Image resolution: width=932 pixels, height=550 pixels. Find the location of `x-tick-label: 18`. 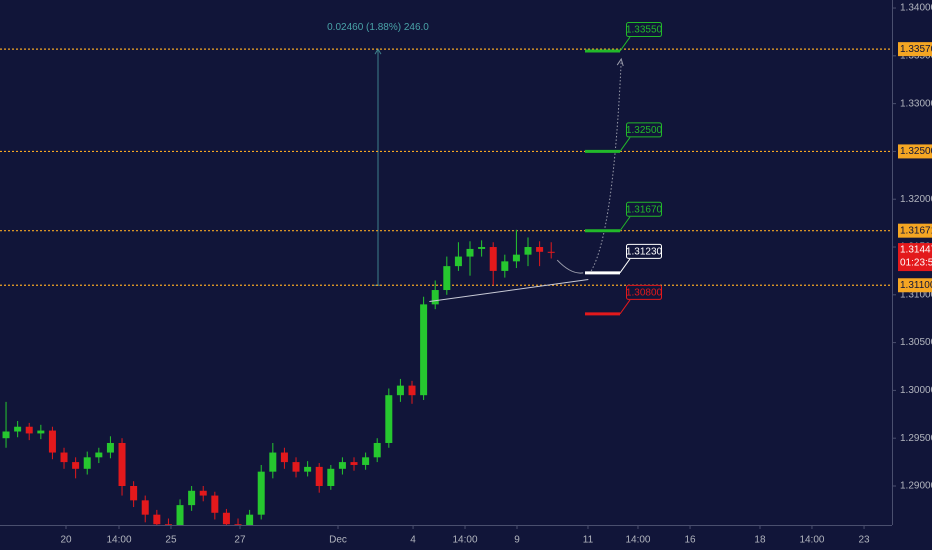

x-tick-label: 18 is located at coordinates (760, 540).